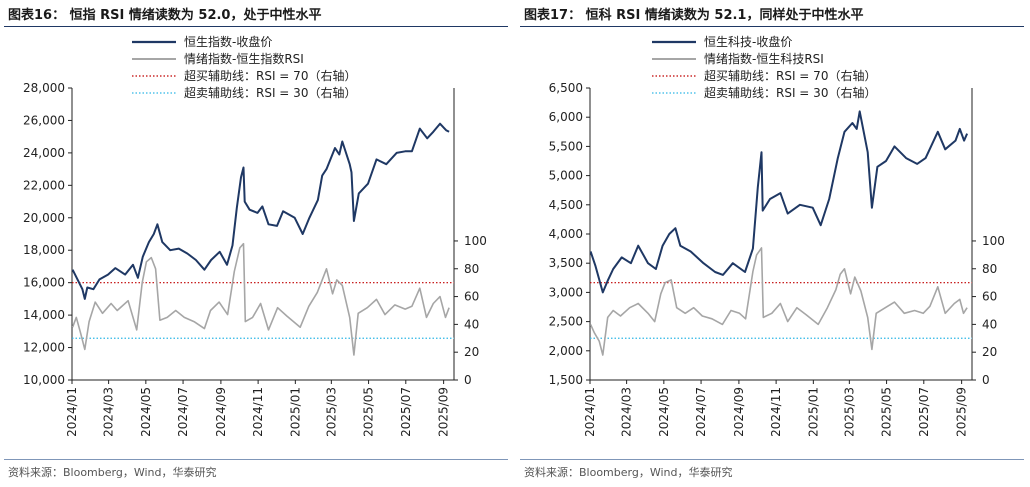  What do you see at coordinates (566, 351) in the screenshot?
I see `left-y-tick-label: 2,000` at bounding box center [566, 351].